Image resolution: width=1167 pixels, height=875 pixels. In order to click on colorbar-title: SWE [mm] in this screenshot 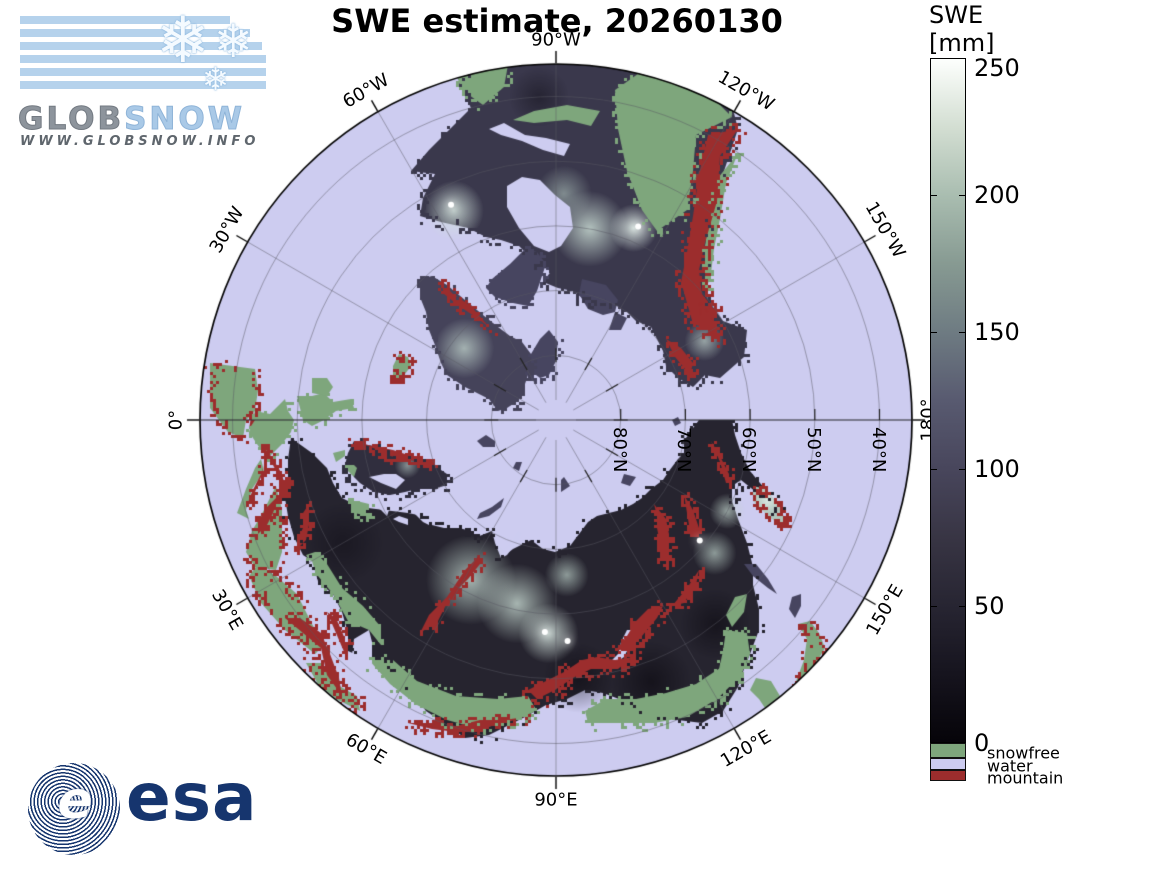, I will do `click(962, 29)`.